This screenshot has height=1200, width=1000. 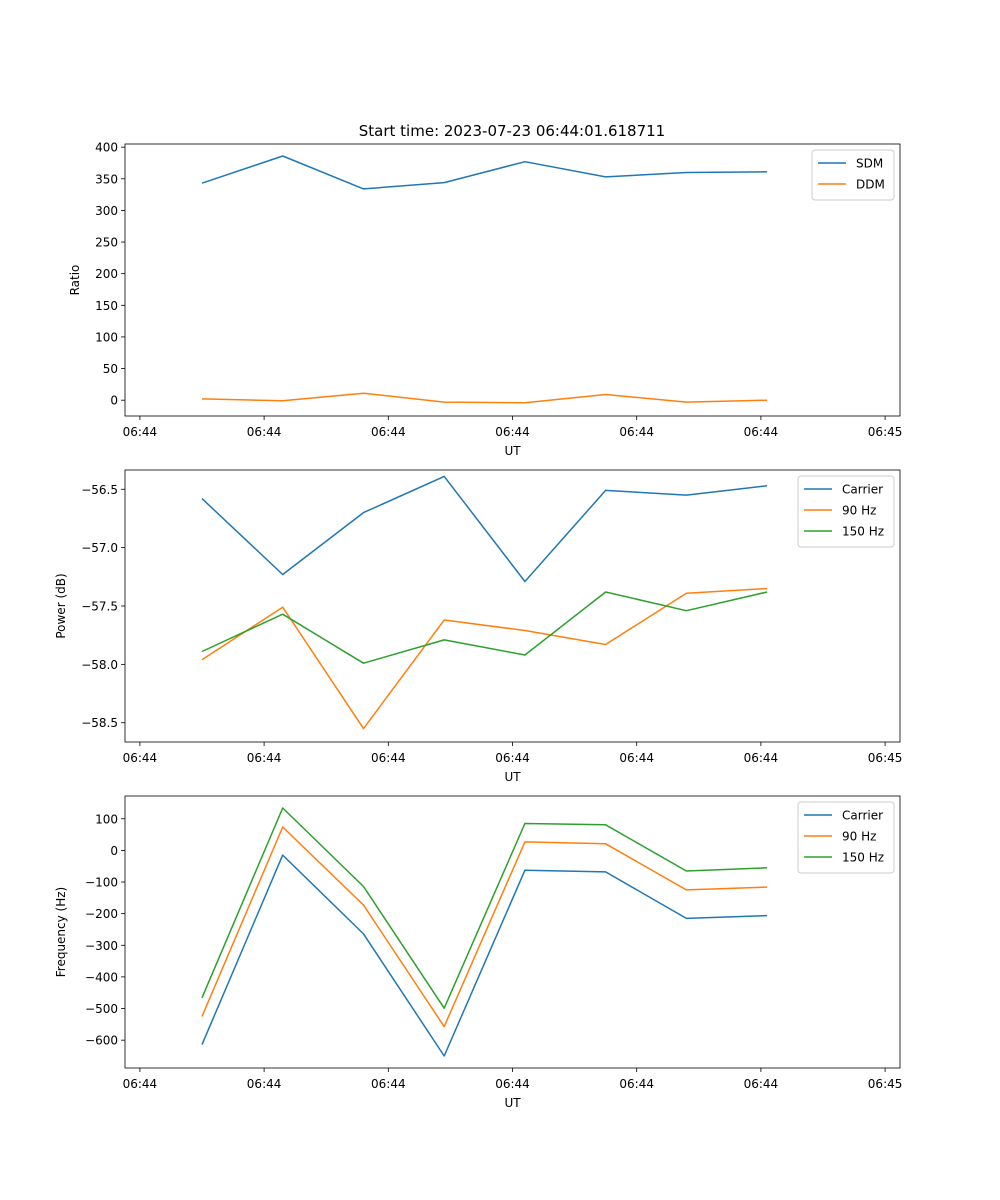 I want to click on ratio-y-tick-label: 400, so click(x=106, y=148).